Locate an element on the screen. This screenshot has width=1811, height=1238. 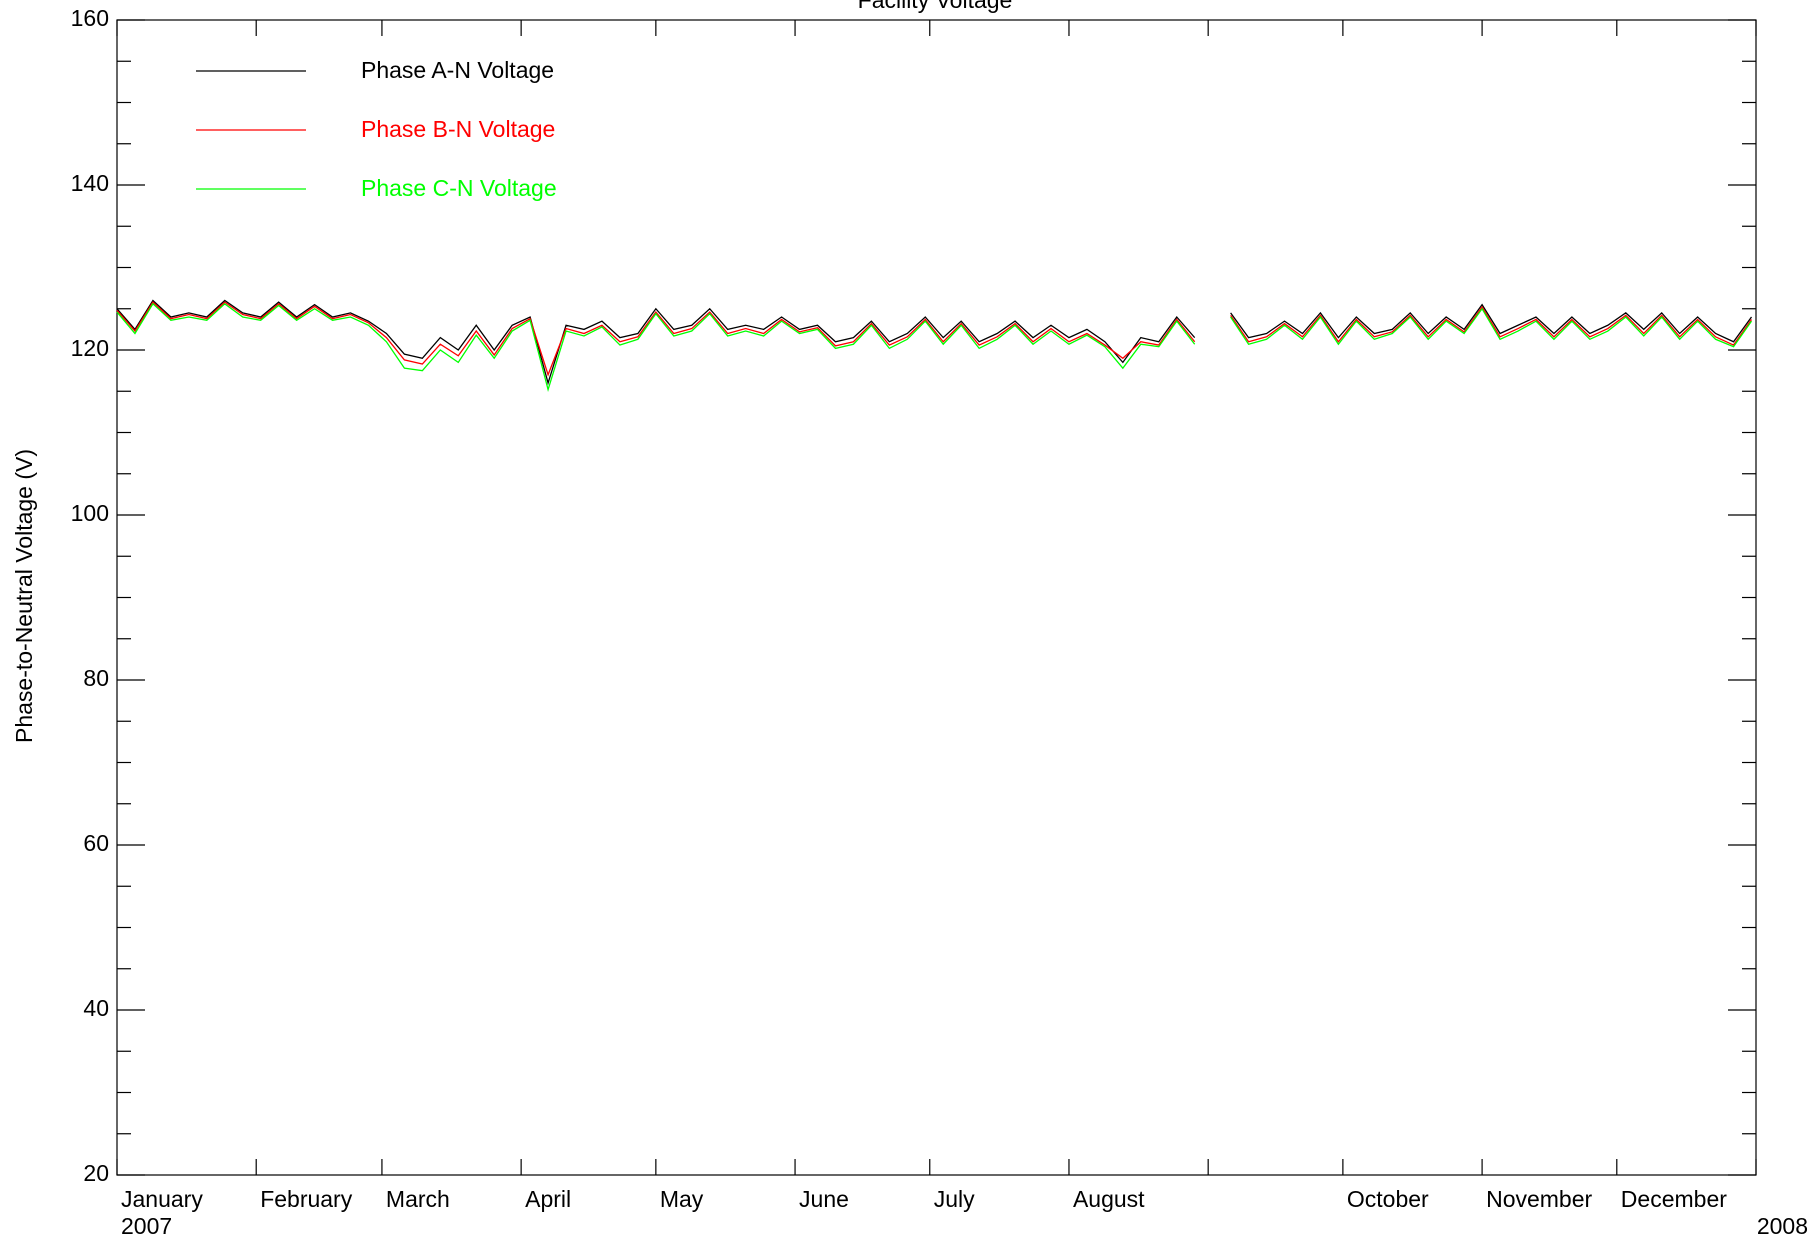
x-tick-label: May is located at coordinates (682, 1199).